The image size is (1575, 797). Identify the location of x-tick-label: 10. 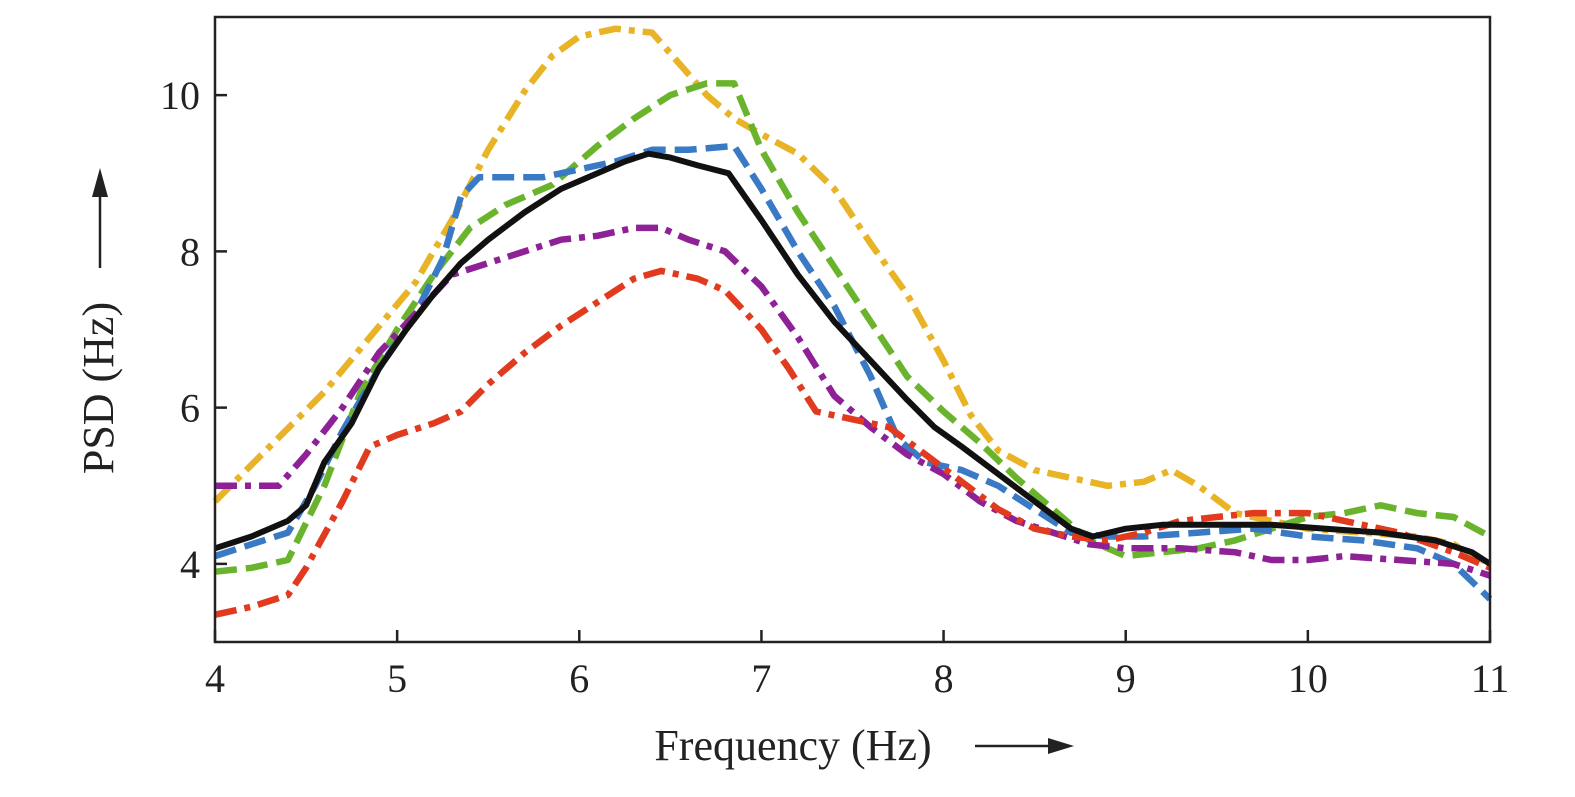
(1308, 678).